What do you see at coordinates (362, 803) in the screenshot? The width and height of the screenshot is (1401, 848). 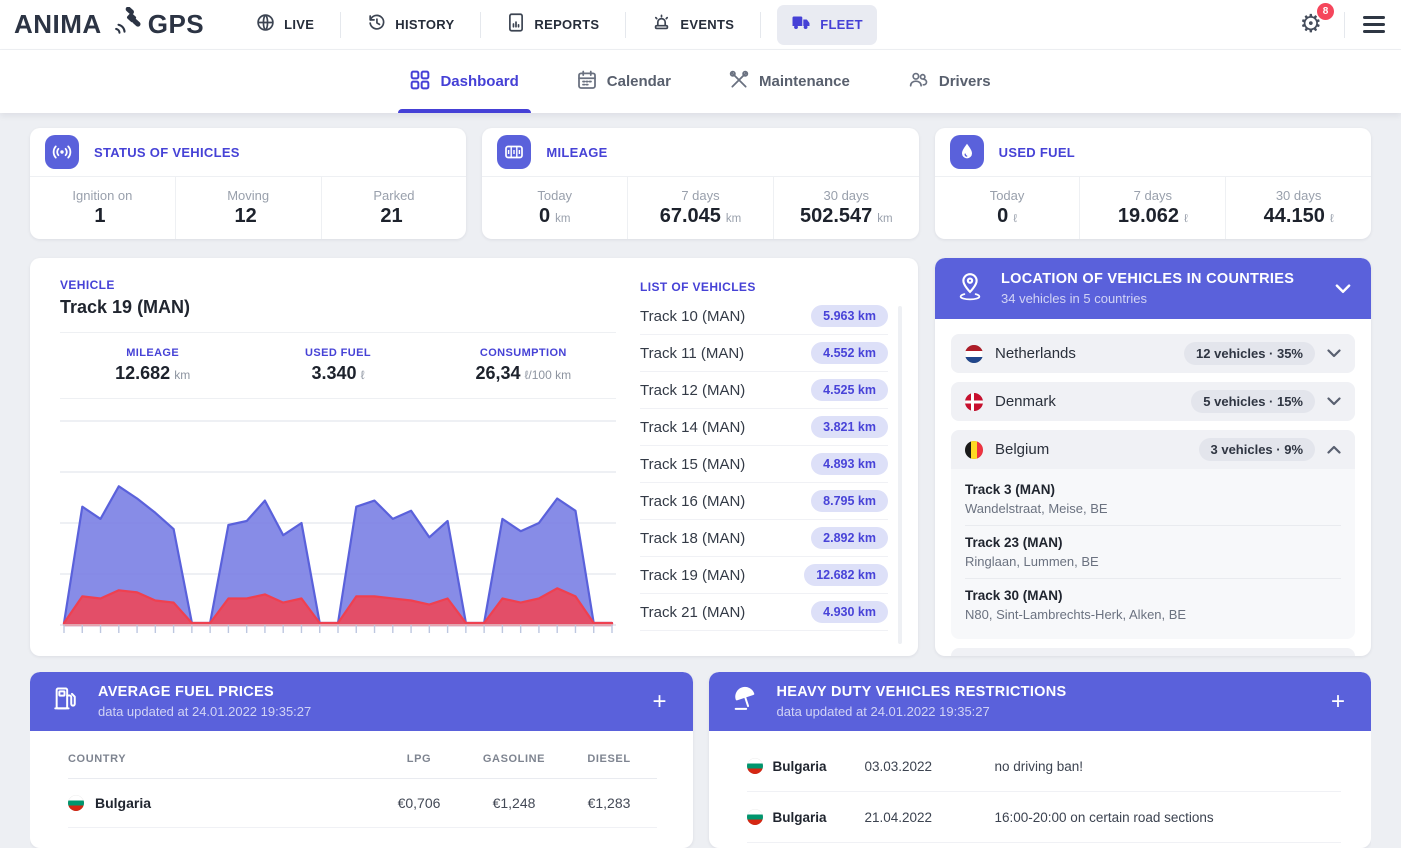 I see `fuel-price-row: Bulgaria €0,706 €1,248 €1,283` at bounding box center [362, 803].